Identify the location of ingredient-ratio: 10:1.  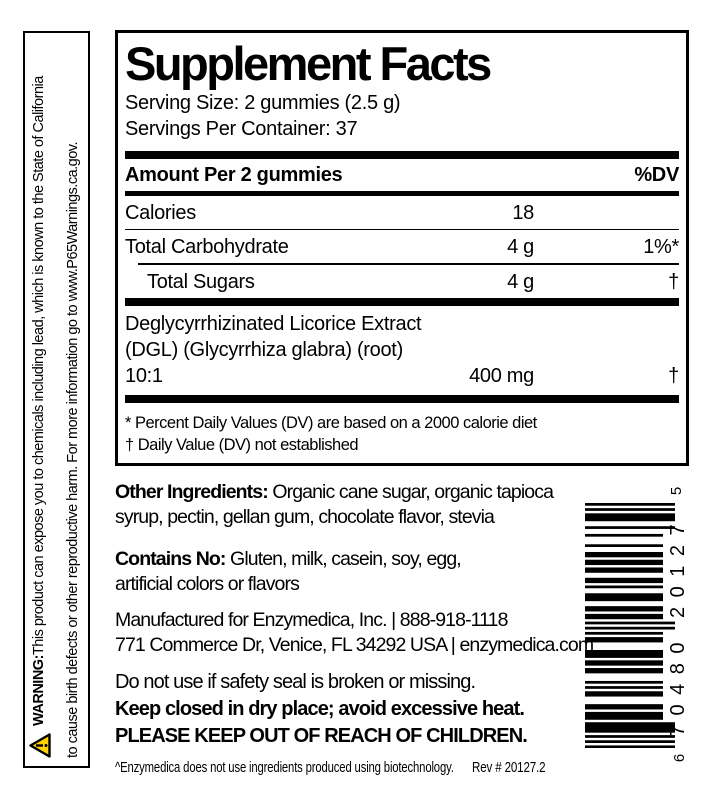
(144, 375).